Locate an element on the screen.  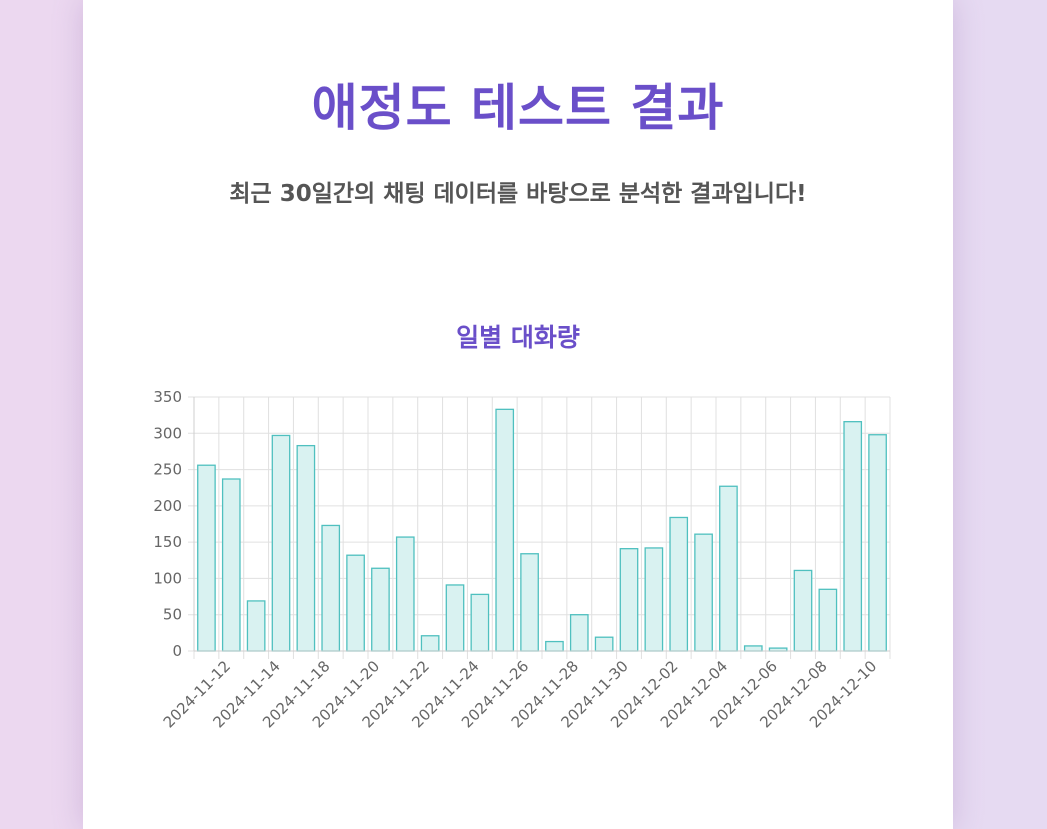
y-tick-label: 150 is located at coordinates (167, 542).